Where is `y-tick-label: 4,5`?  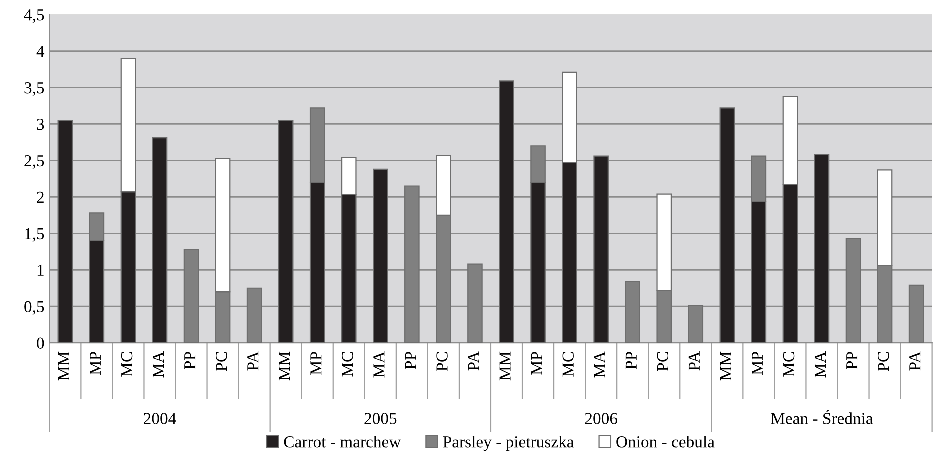 y-tick-label: 4,5 is located at coordinates (34, 17).